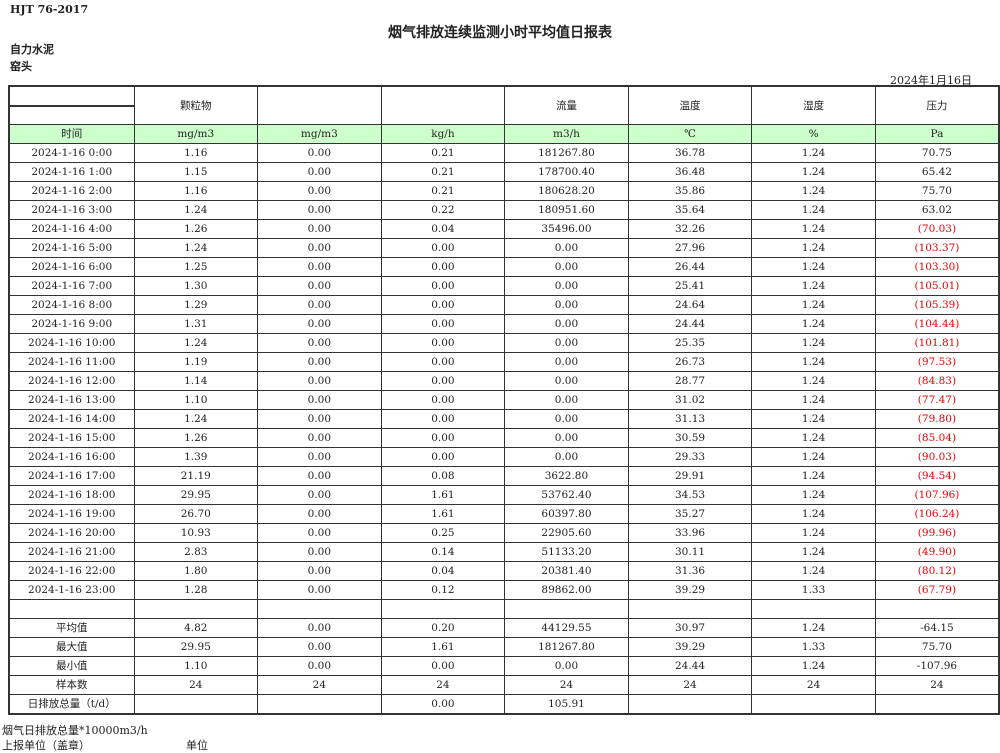  Describe the element at coordinates (71, 571) in the screenshot. I see `time-cell: 2024-1-16 22:00` at that location.